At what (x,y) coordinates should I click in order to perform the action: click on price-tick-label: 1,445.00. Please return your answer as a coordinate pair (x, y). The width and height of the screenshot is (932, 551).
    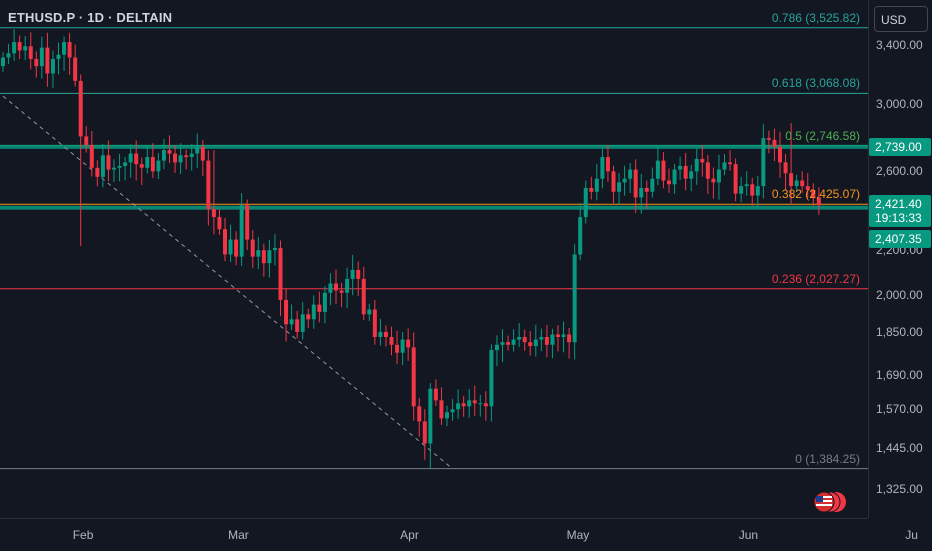
    Looking at the image, I should click on (899, 448).